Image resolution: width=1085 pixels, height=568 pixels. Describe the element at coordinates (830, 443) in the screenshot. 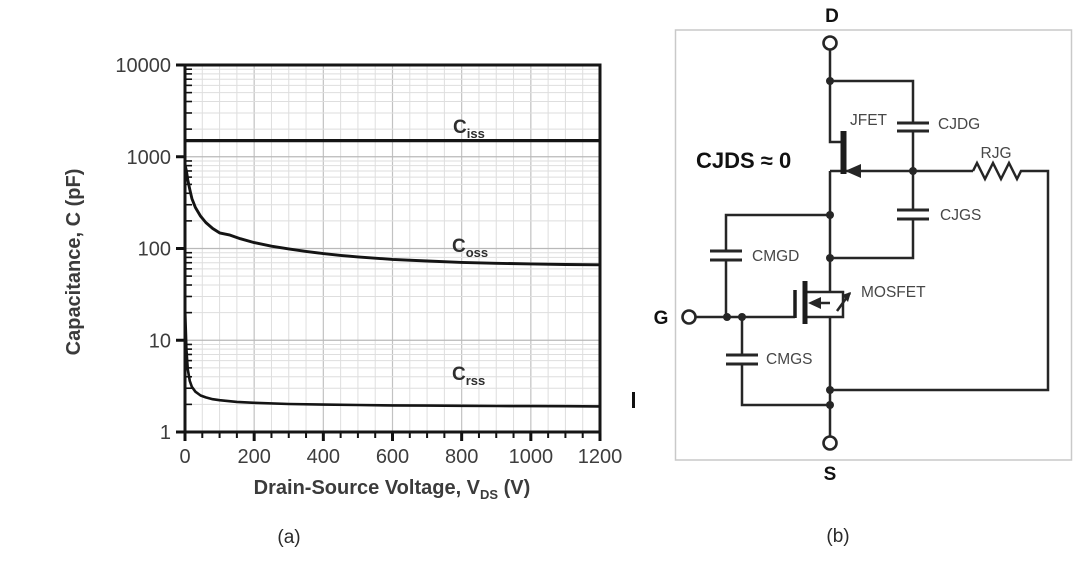

I see `source-terminal-icon` at that location.